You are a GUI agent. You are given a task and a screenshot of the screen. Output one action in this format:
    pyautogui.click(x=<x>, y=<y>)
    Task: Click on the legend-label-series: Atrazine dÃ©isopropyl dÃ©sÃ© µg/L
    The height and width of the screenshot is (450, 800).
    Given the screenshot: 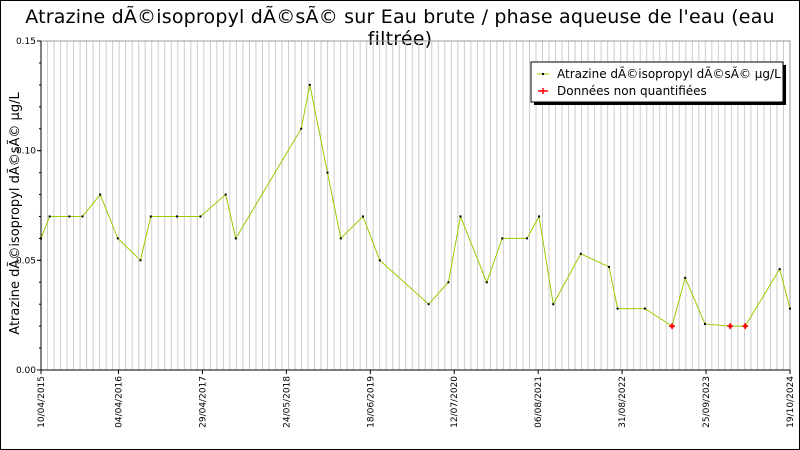 What is the action you would take?
    pyautogui.click(x=669, y=73)
    